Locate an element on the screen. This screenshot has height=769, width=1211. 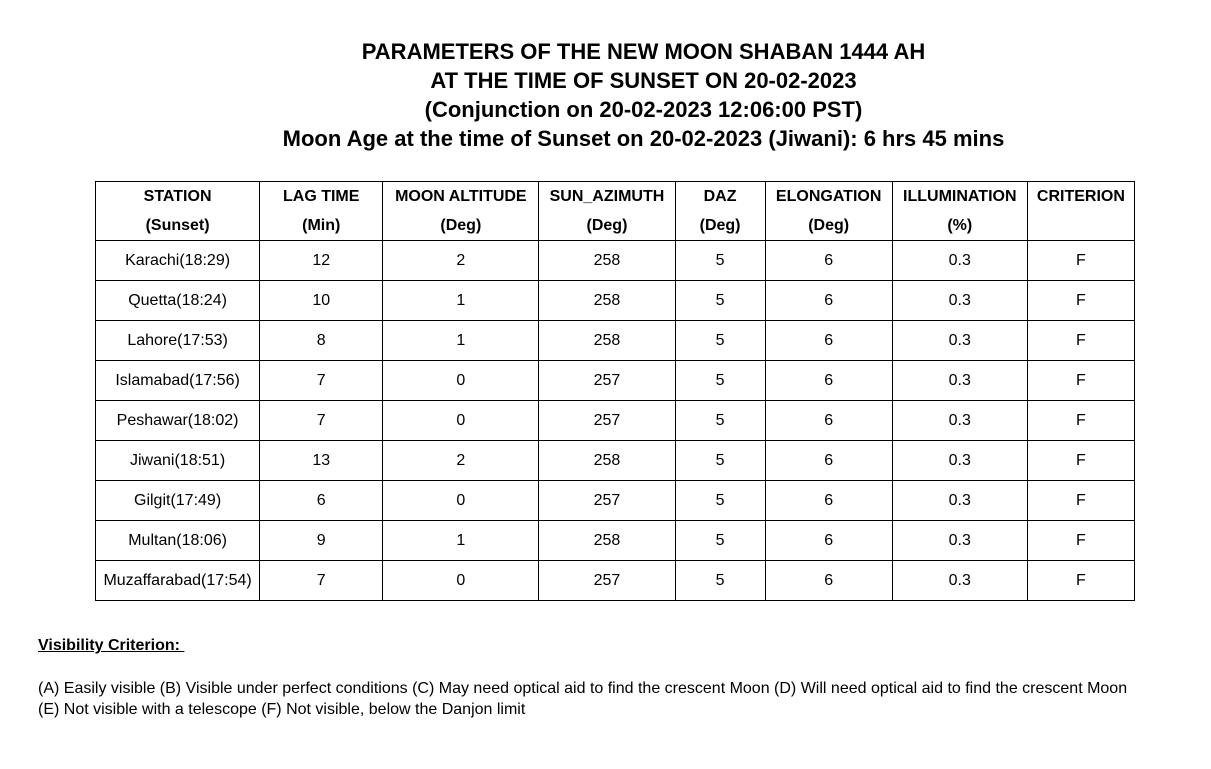
lag-time-cell: 12 is located at coordinates (321, 260).